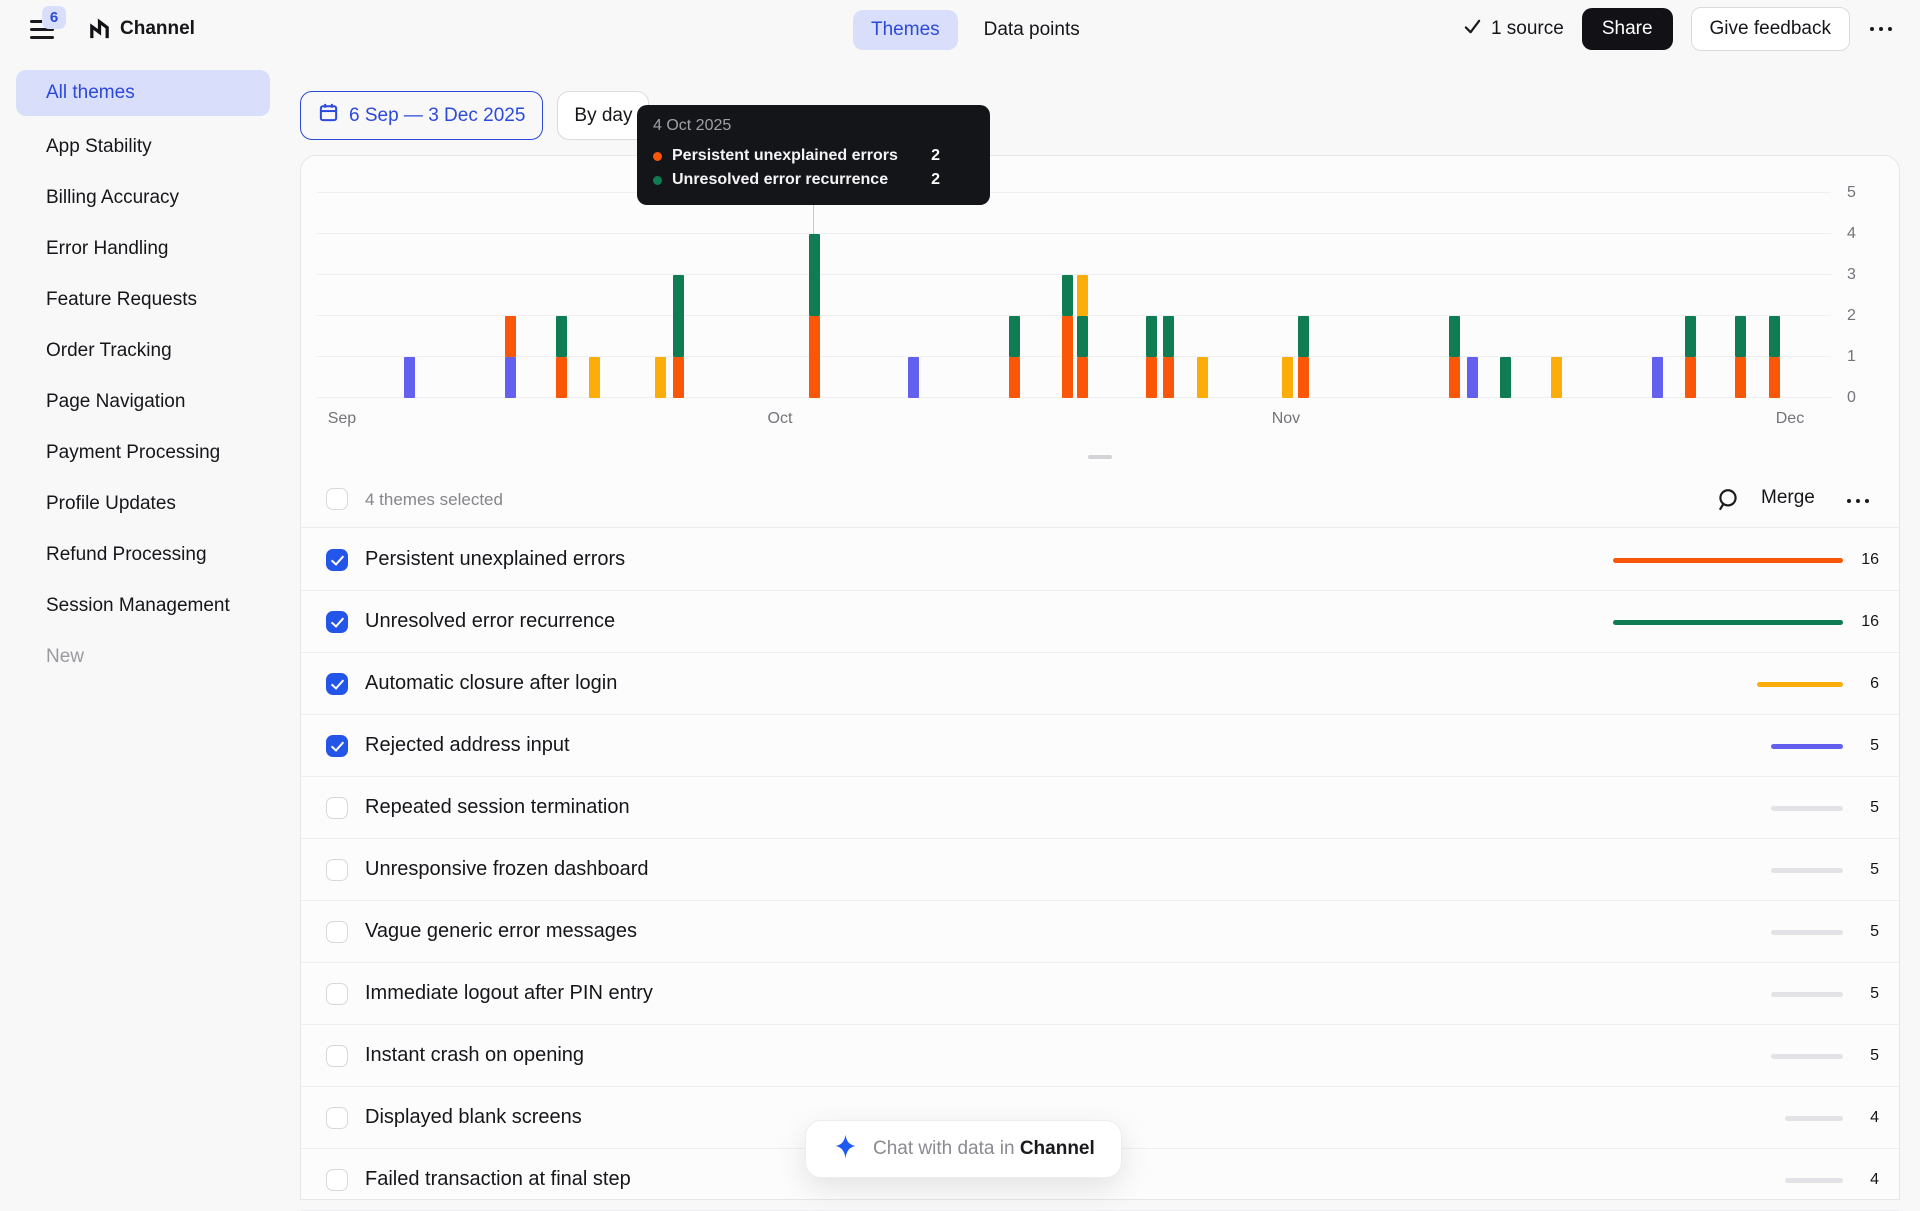 The image size is (1920, 1211). What do you see at coordinates (1100, 684) in the screenshot?
I see `table-row-automatic-closure-after-login: Automatic closure after login 6` at bounding box center [1100, 684].